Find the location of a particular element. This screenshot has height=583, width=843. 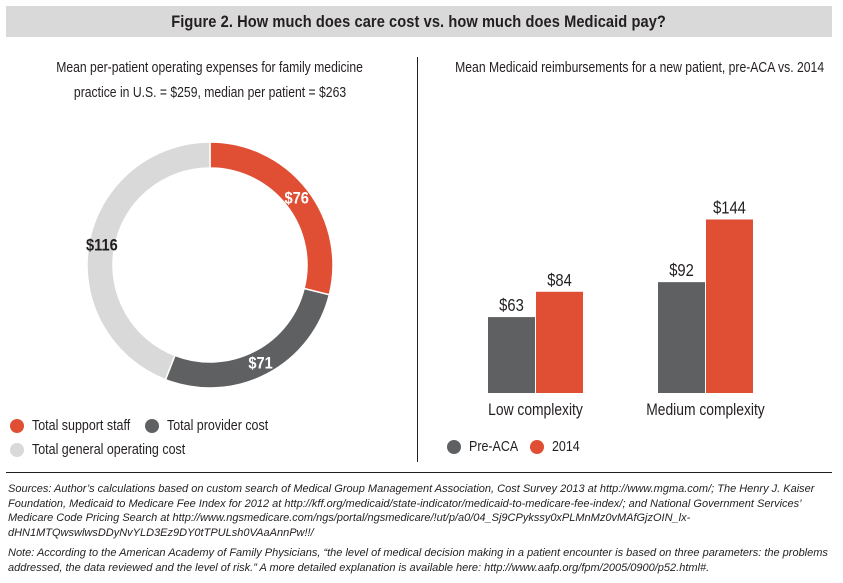

donut-chart: $76 $71 $116 is located at coordinates (210, 265).